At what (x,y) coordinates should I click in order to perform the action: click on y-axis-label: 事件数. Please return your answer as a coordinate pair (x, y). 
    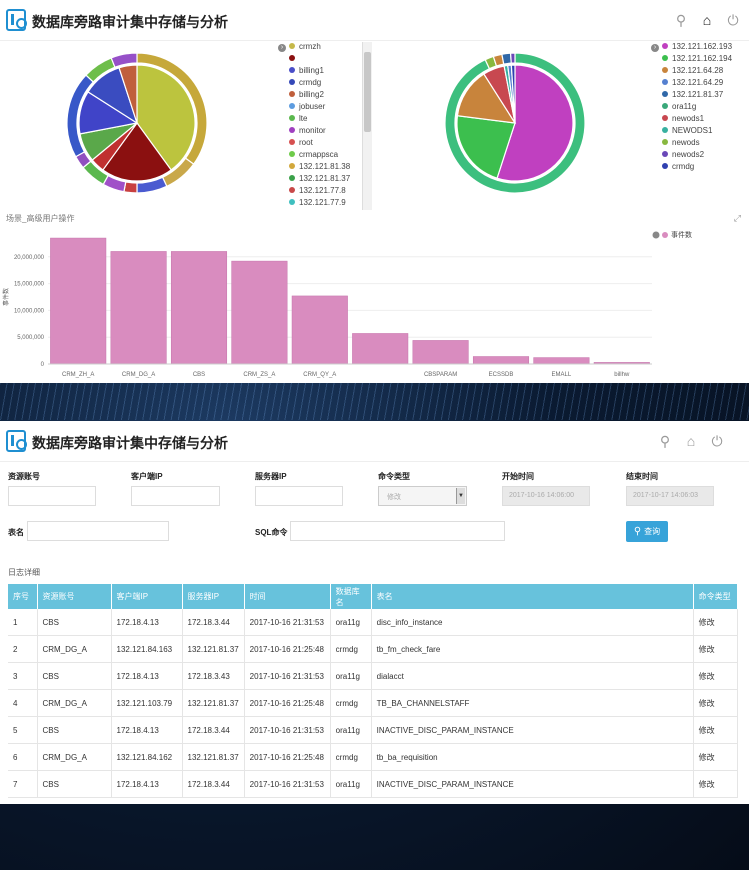
    Looking at the image, I should click on (6, 297).